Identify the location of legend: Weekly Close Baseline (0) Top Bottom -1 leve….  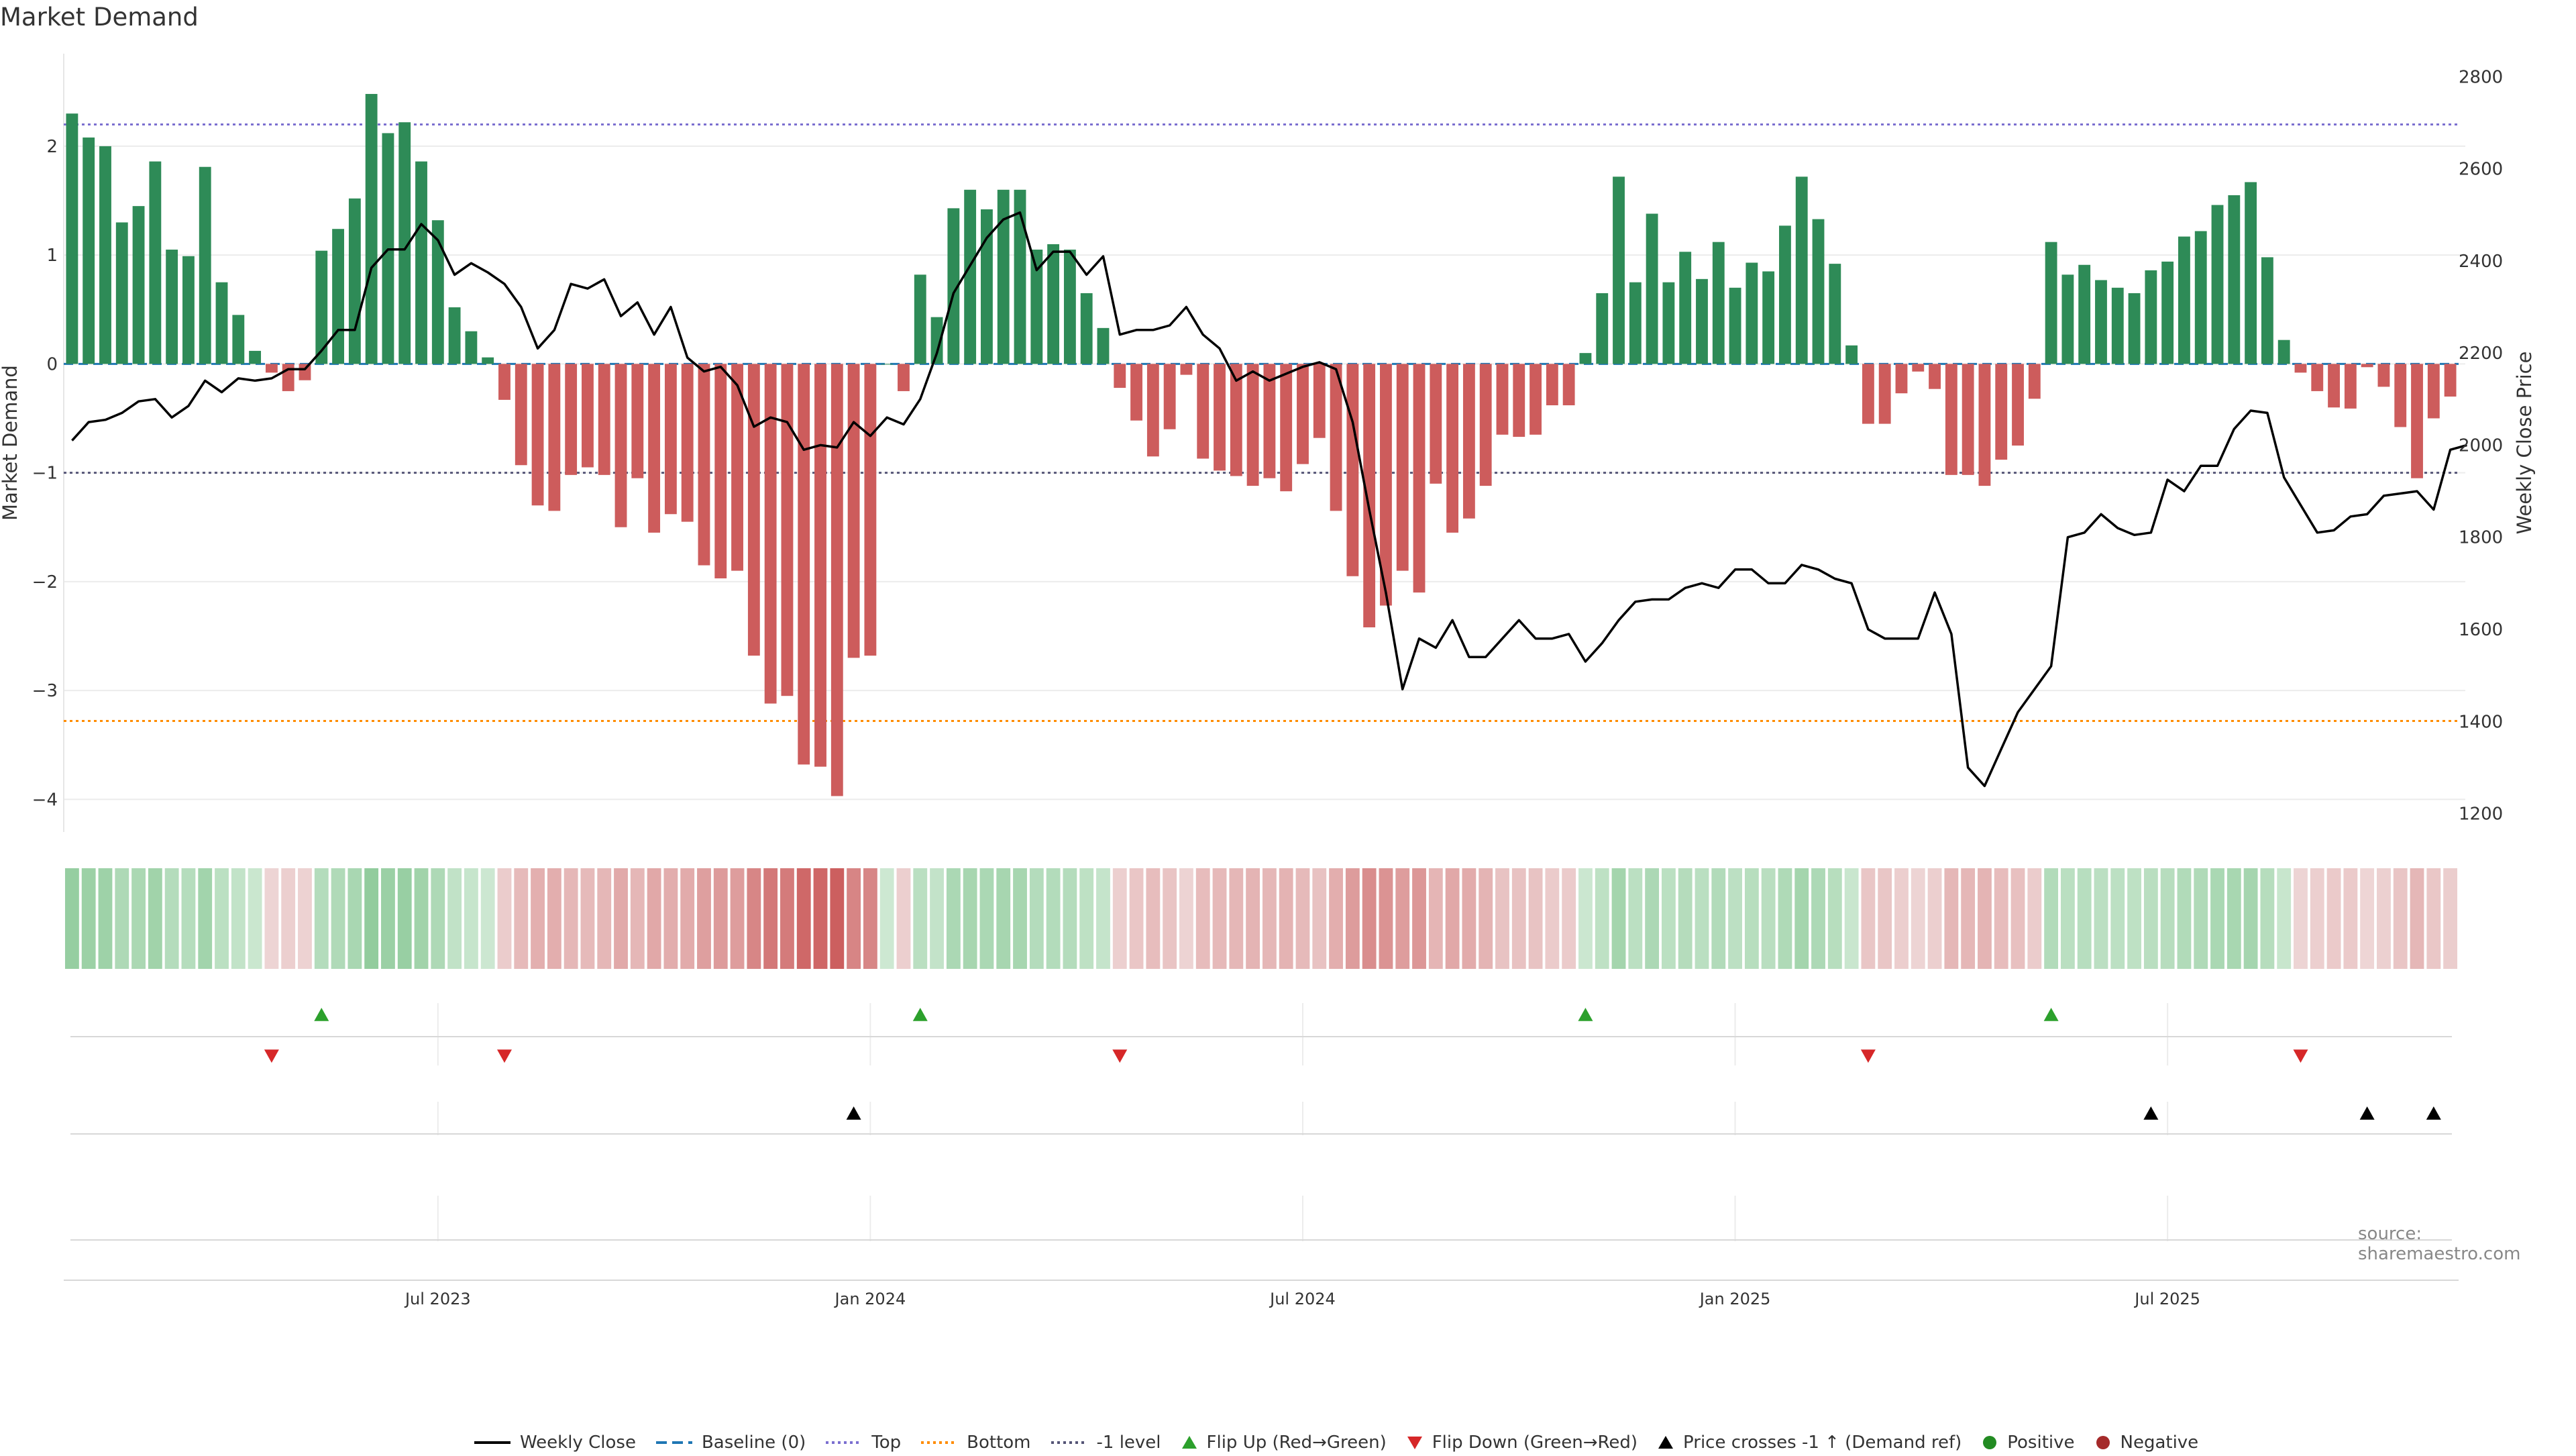
(1345, 1442).